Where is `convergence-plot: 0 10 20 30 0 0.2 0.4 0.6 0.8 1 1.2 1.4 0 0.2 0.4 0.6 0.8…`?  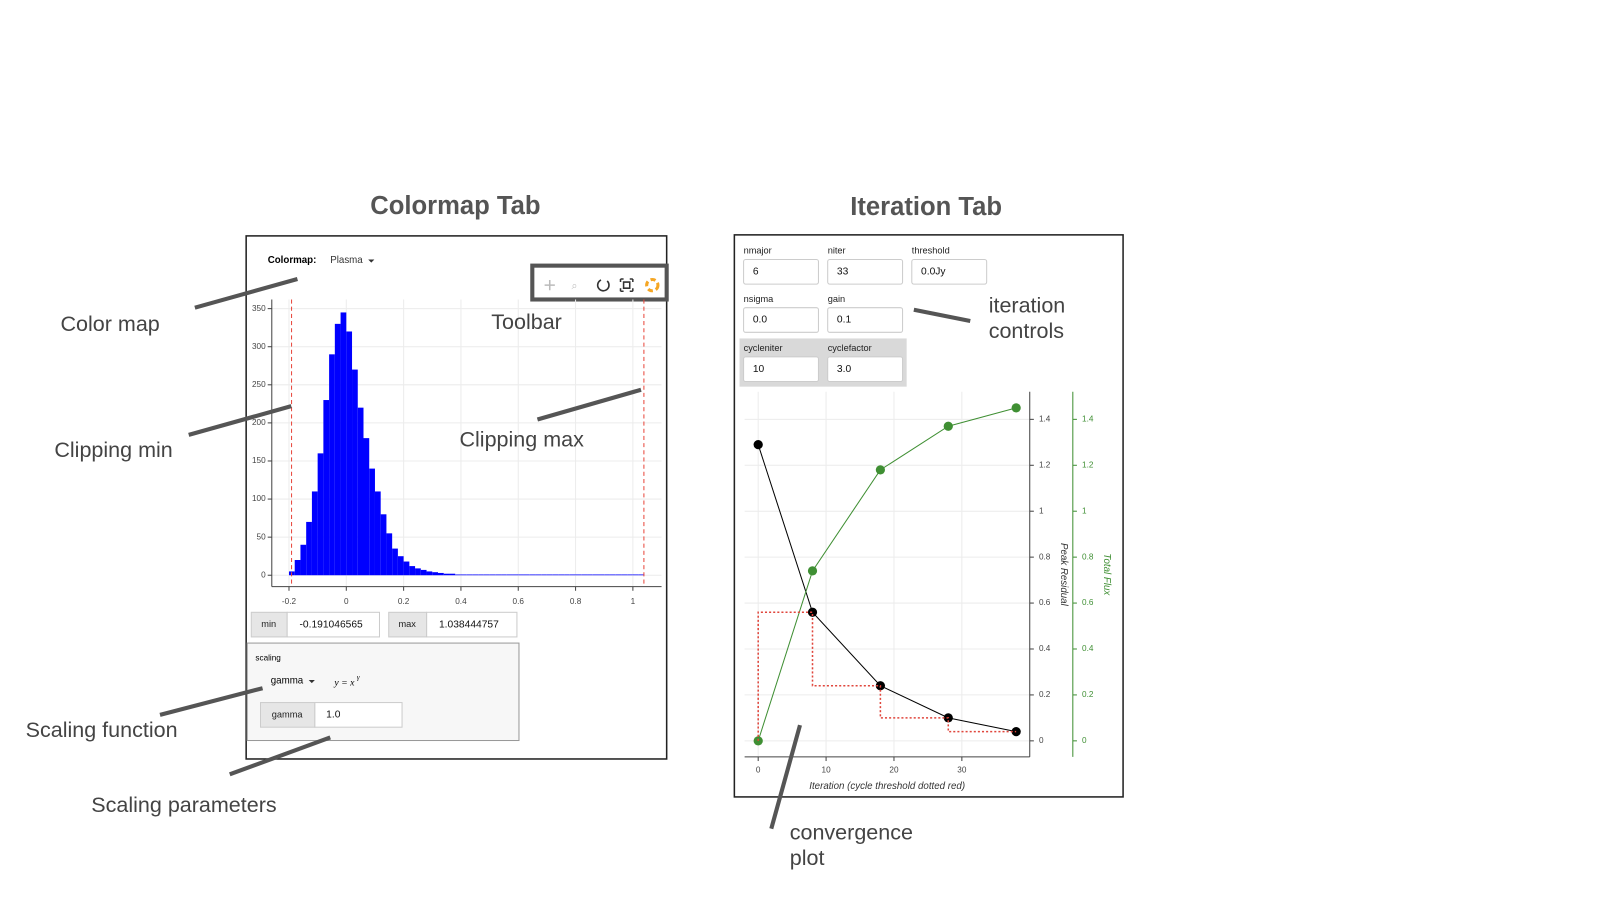 convergence-plot: 0 10 20 30 0 0.2 0.4 0.6 0.8 1 1.2 1.4 0 0.2 0.4 0.6 0.8… is located at coordinates (928, 591).